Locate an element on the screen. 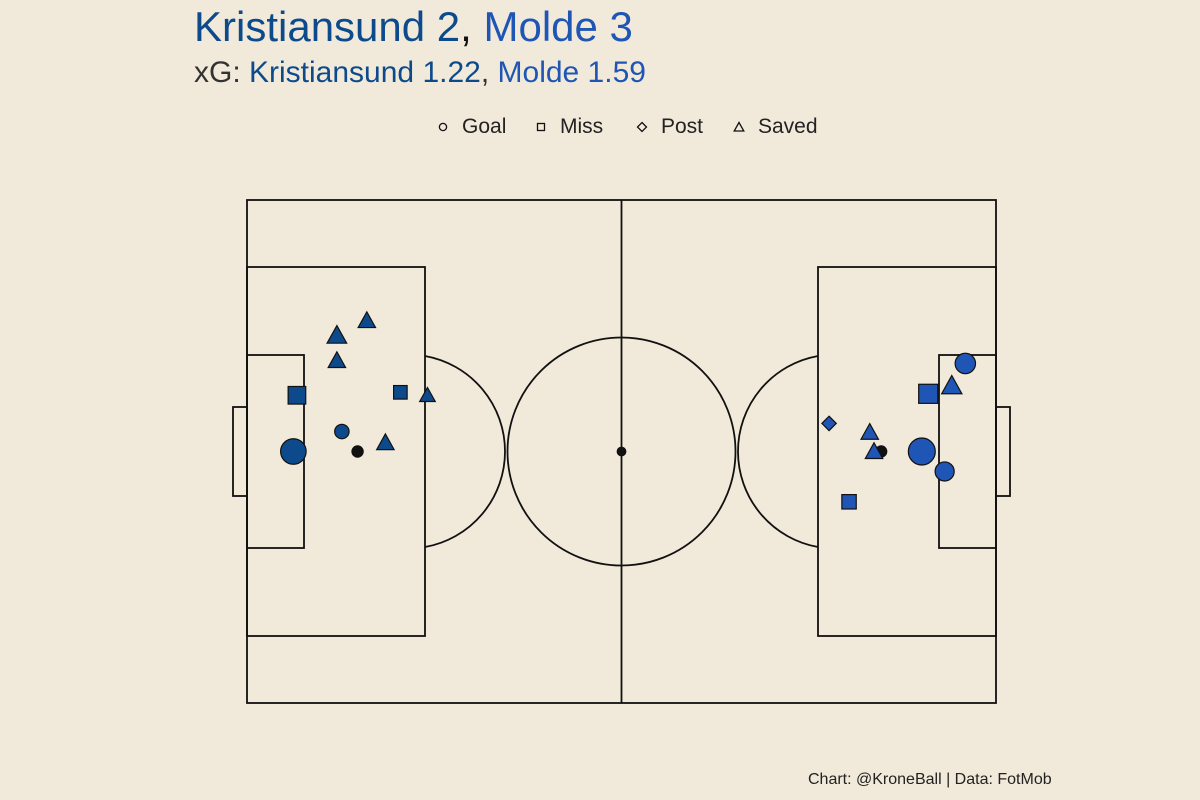  centre-circle is located at coordinates (621, 451).